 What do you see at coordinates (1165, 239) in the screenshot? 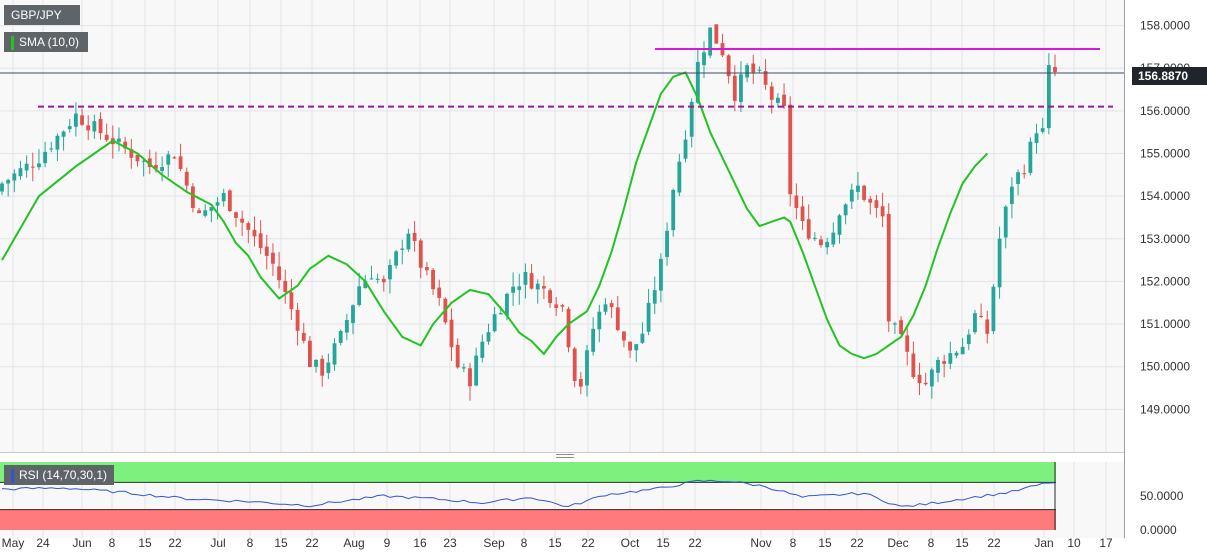
I see `price-tick-label: 153.0000` at bounding box center [1165, 239].